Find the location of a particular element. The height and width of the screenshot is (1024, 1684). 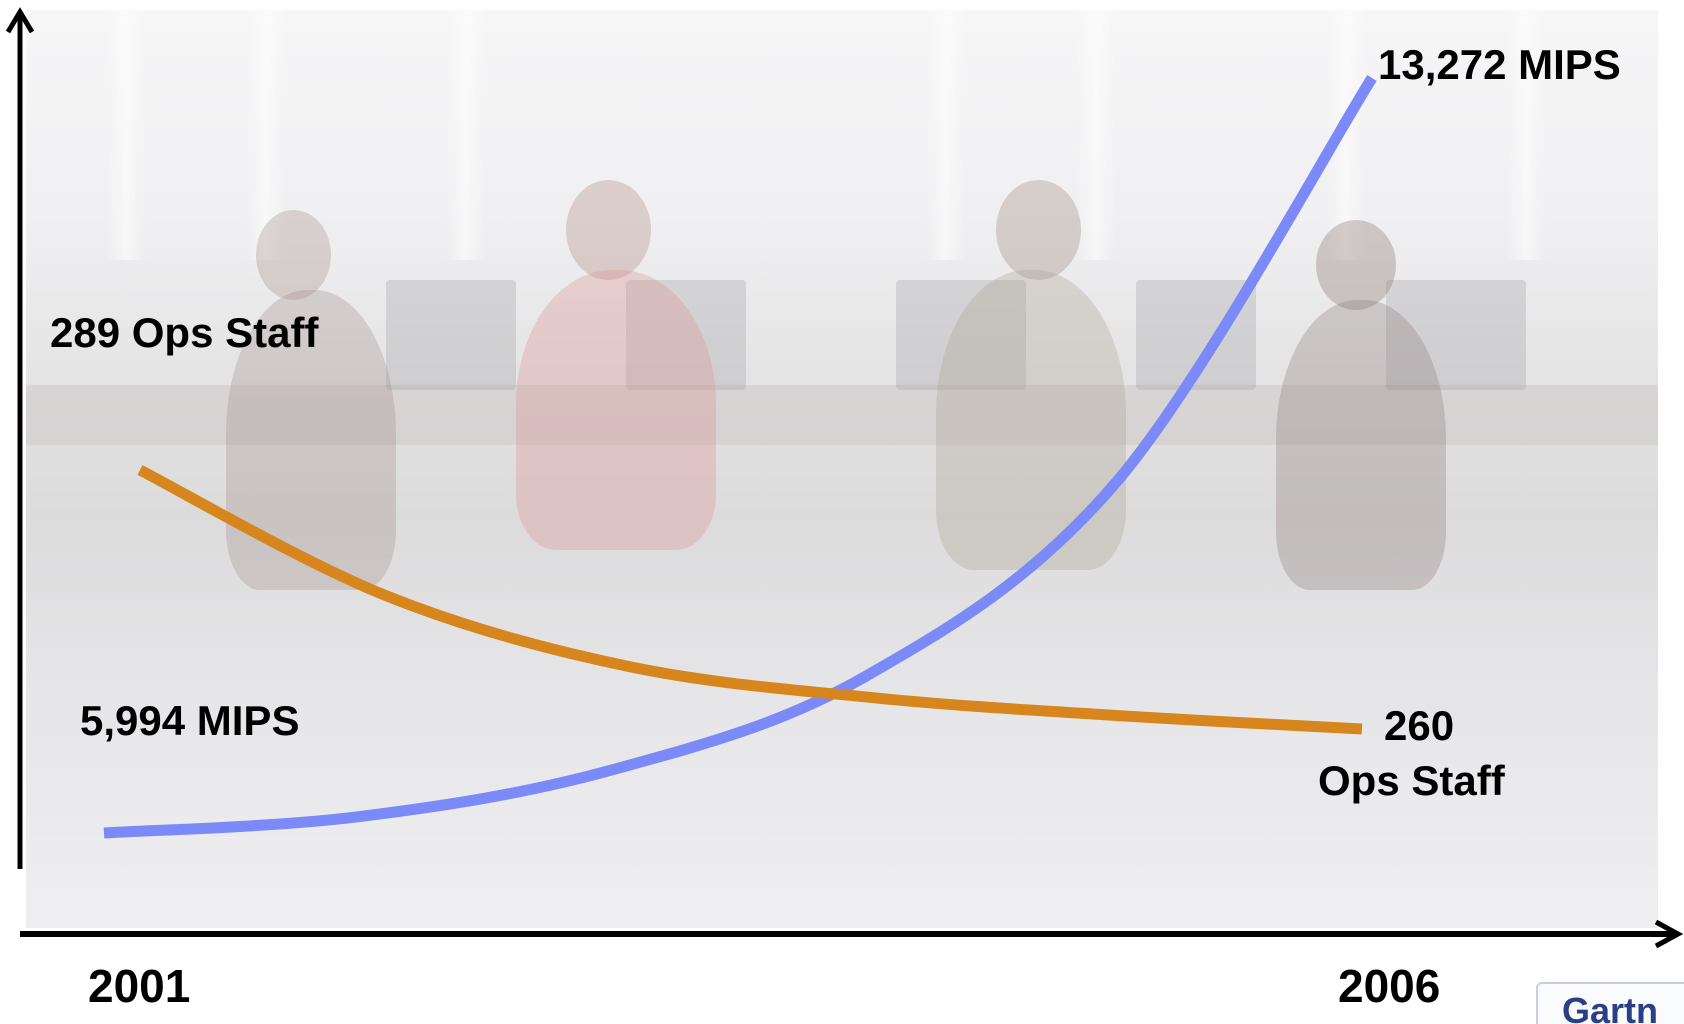

x-tick-label-end: 2006 is located at coordinates (1389, 984).